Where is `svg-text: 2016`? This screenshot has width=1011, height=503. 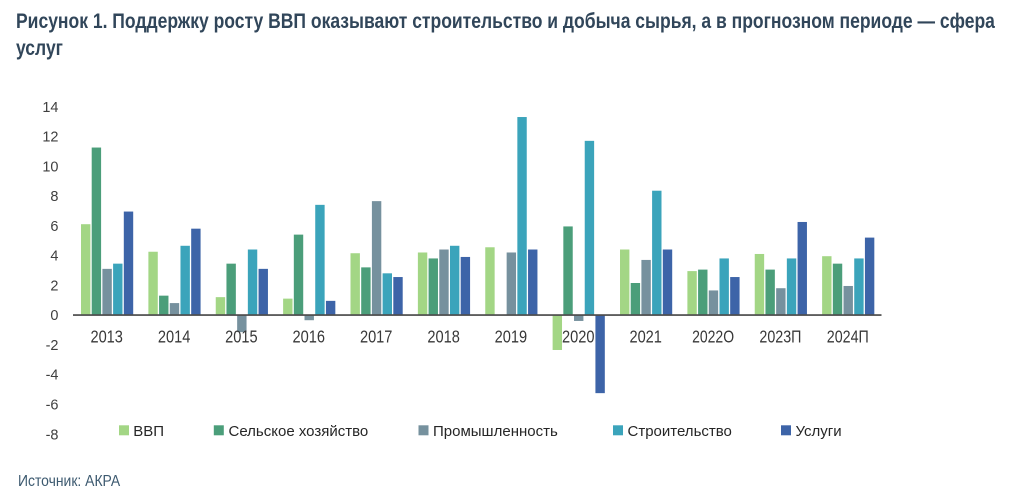
svg-text: 2016 is located at coordinates (309, 337).